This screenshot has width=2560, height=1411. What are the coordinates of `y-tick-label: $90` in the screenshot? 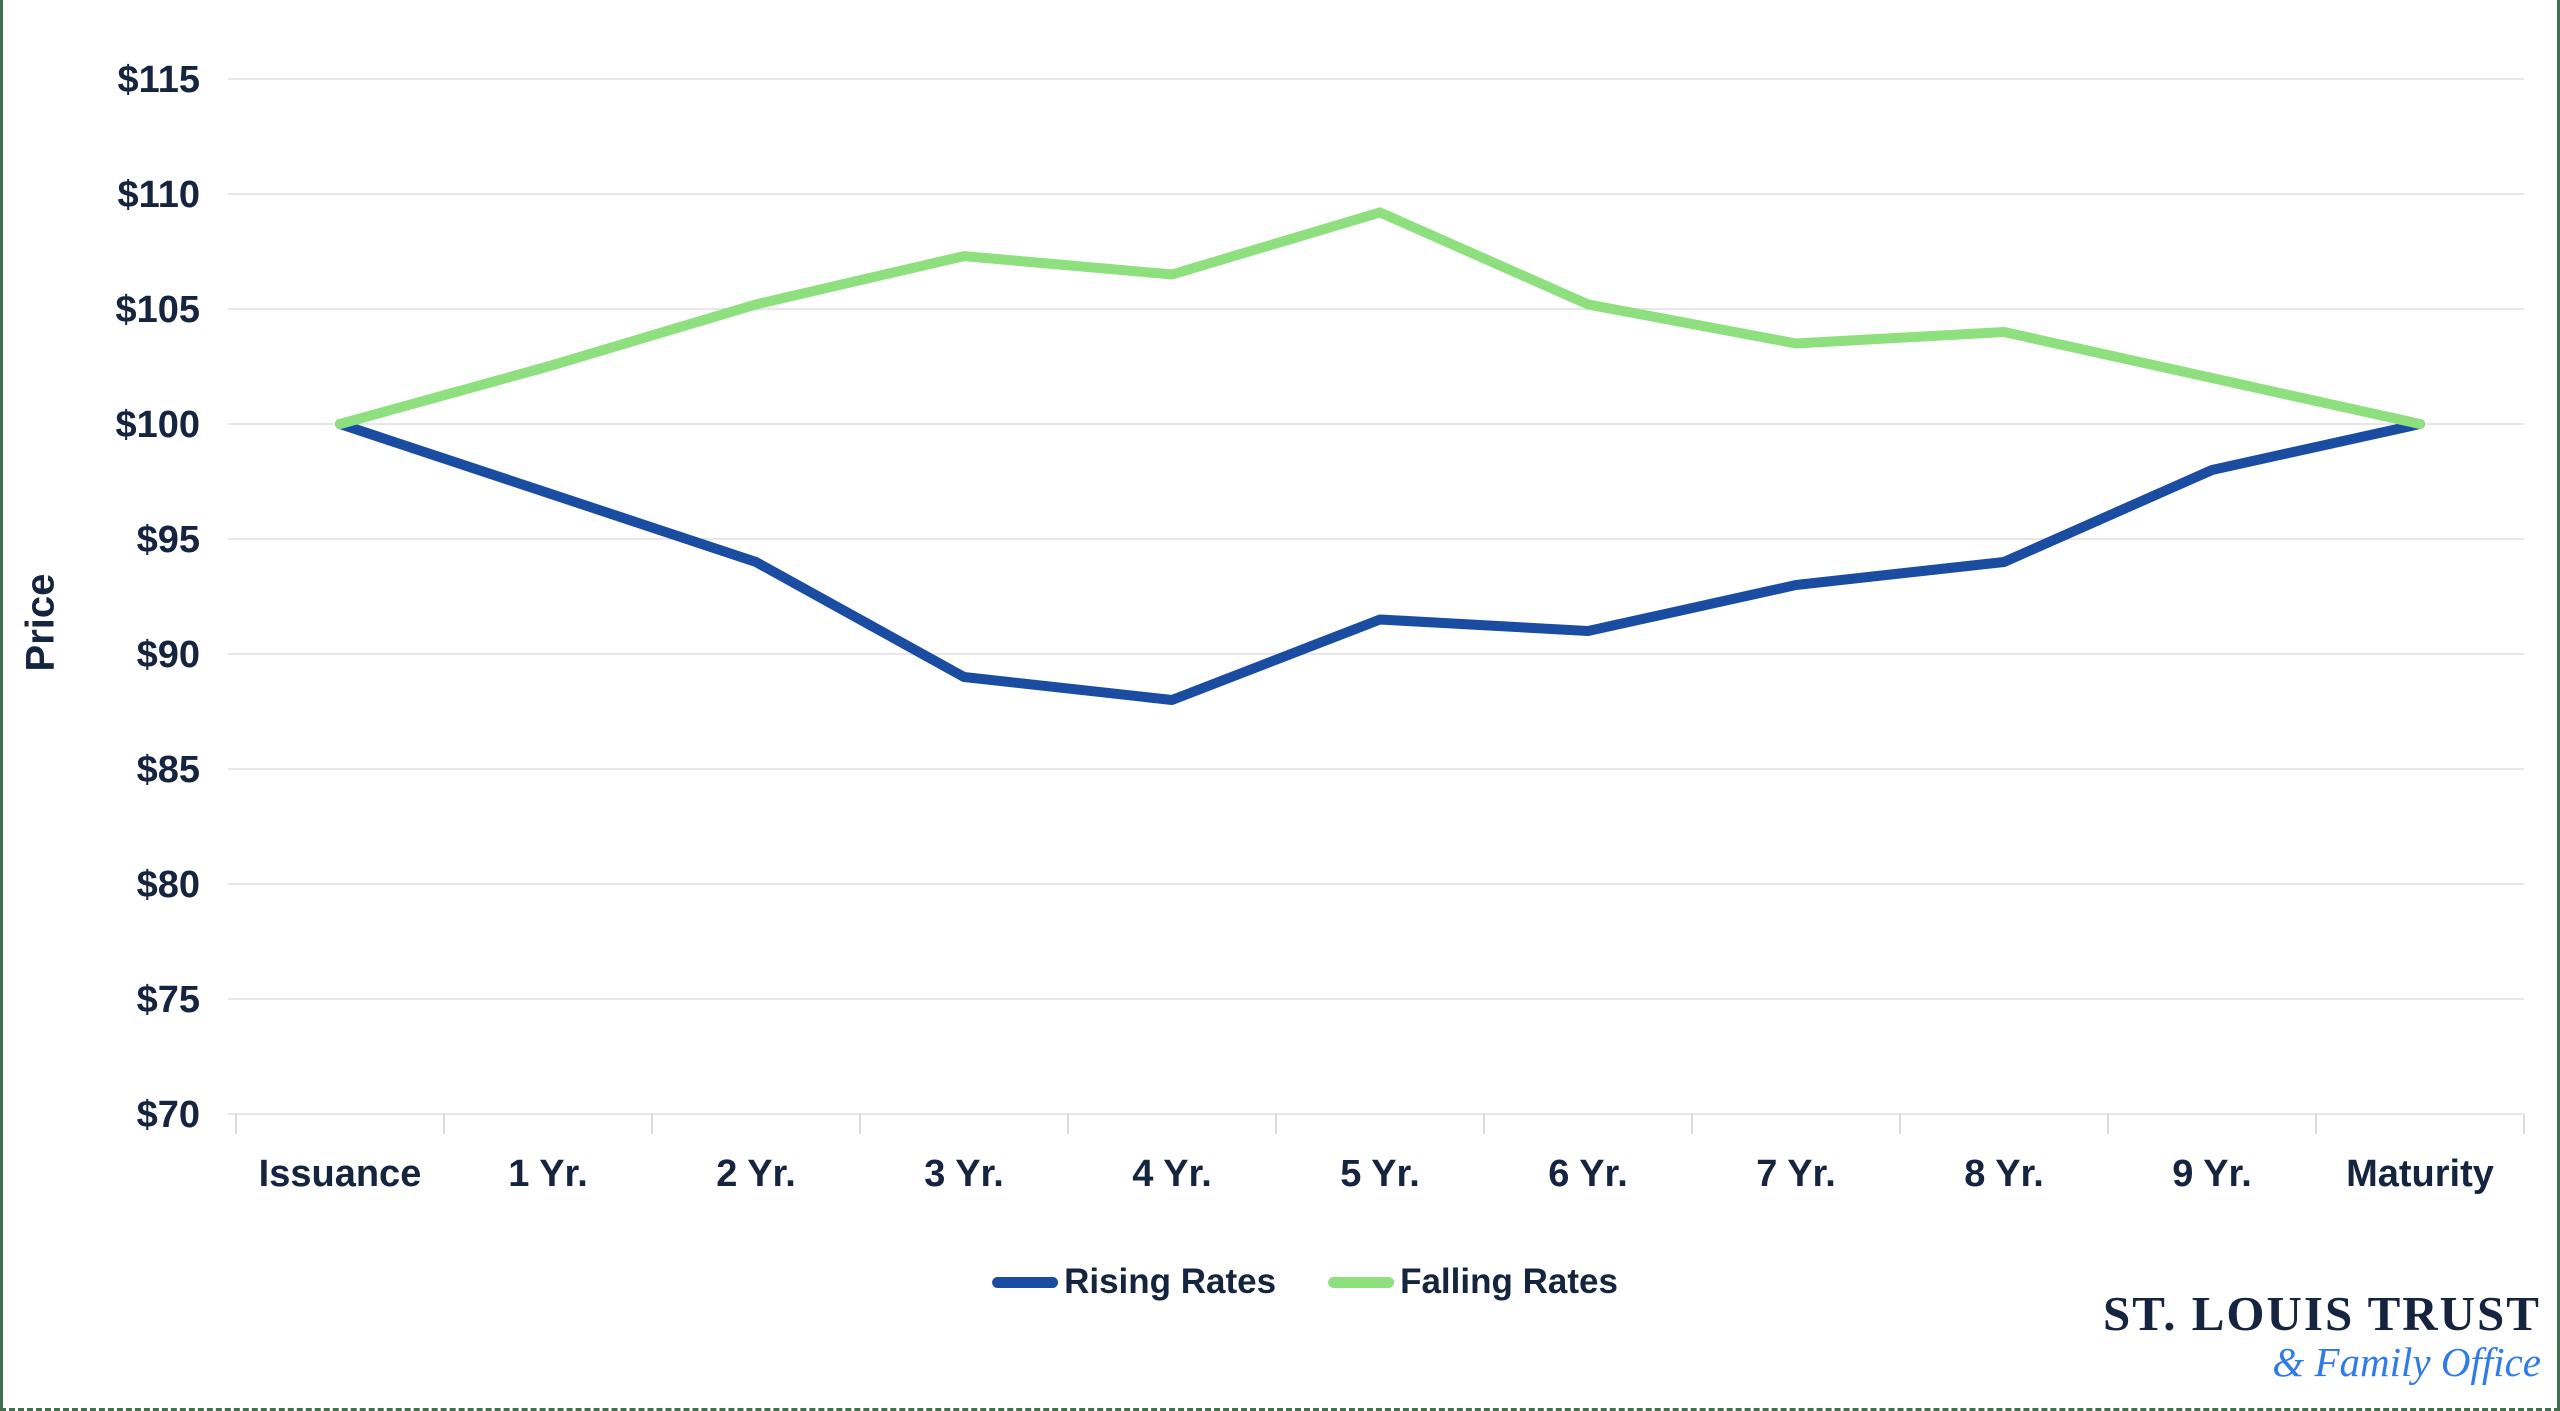 It's located at (168, 655).